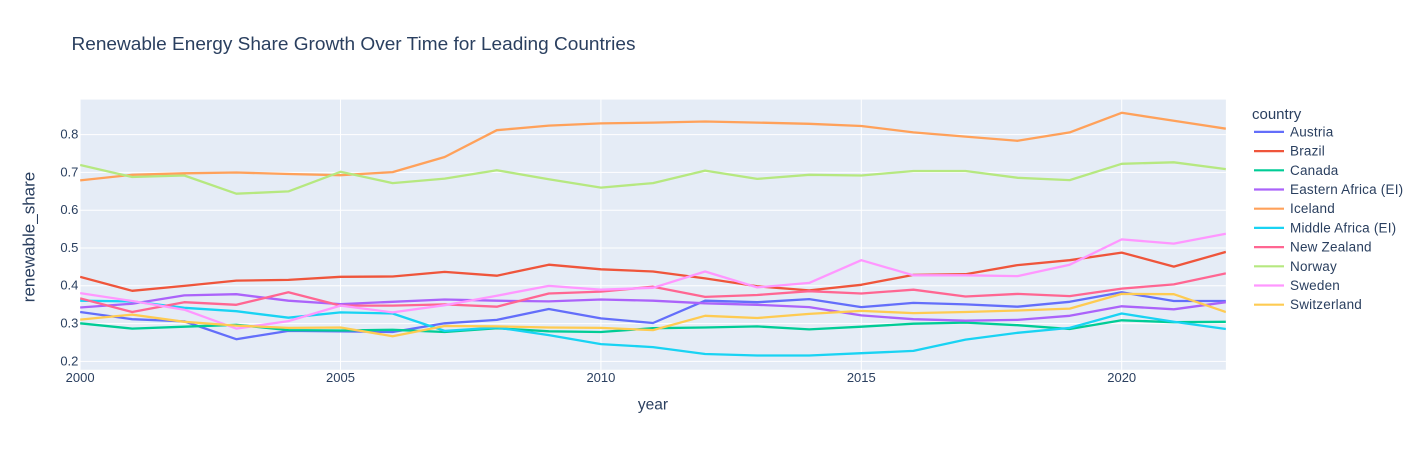  Describe the element at coordinates (1312, 208) in the screenshot. I see `svg-text: Iceland` at that location.